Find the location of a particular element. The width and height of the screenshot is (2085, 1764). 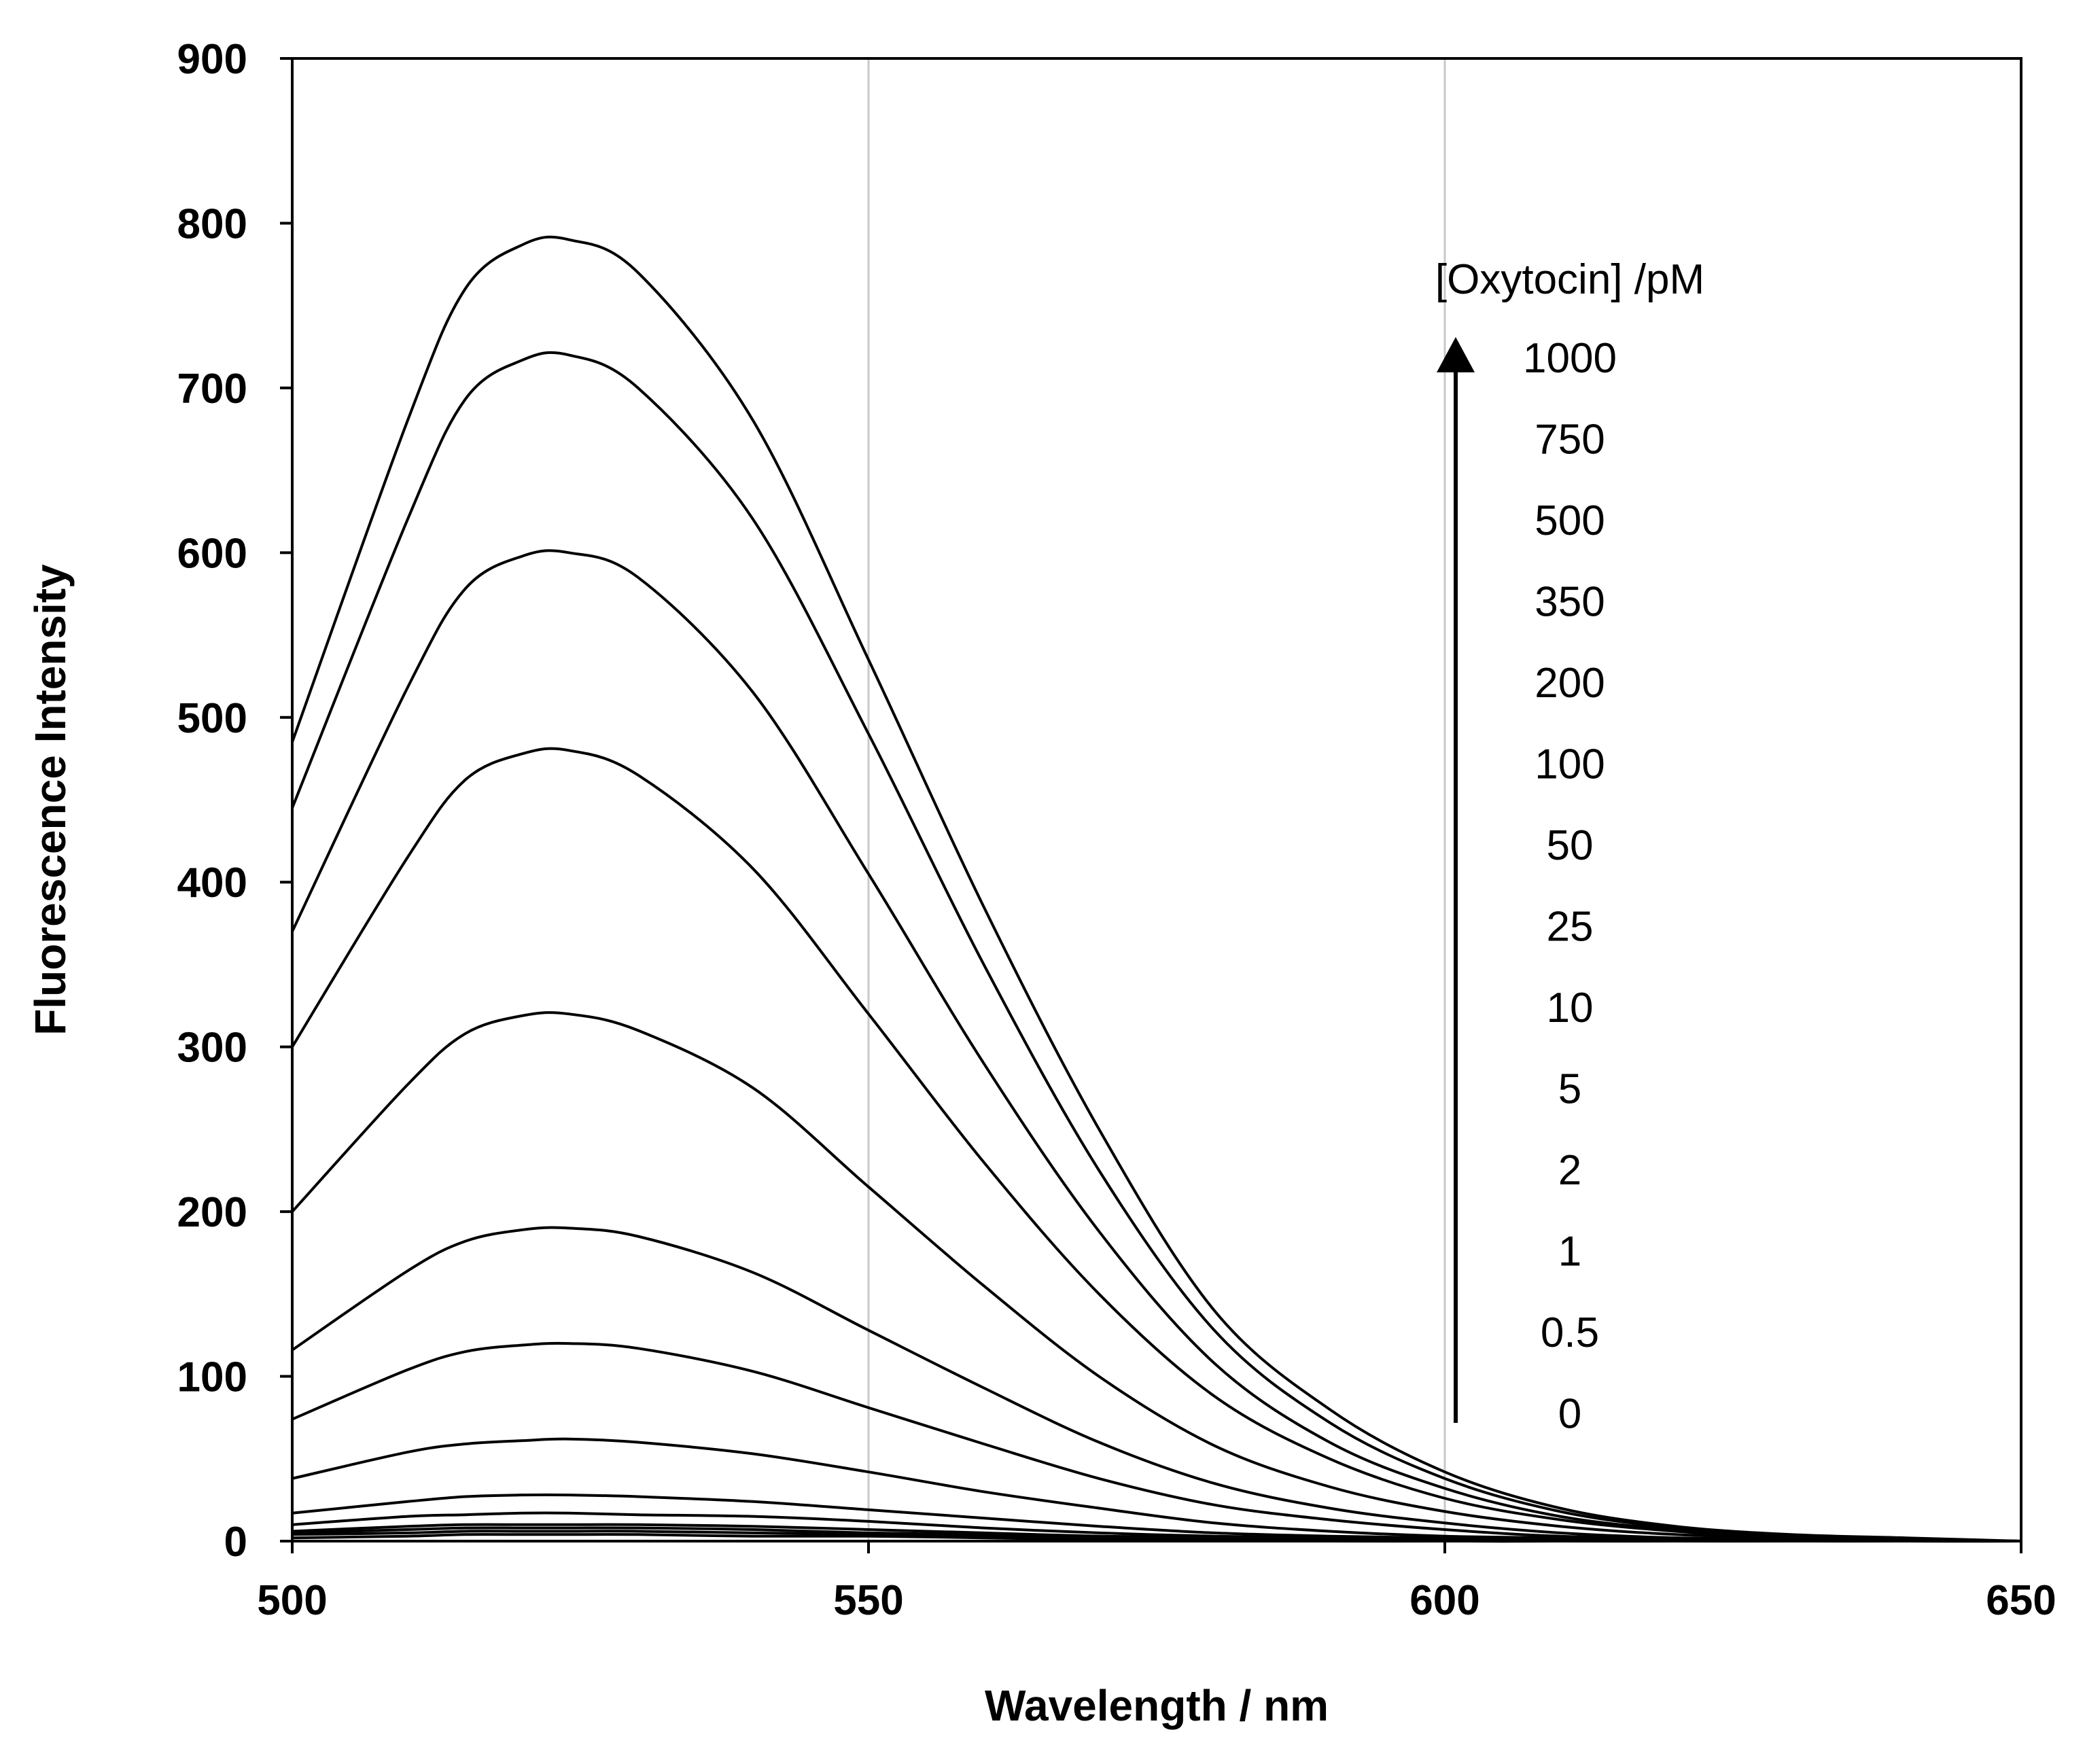

y-tick-labels: 0 100 200 300 400 500 600 700 800 900 is located at coordinates (212, 801).